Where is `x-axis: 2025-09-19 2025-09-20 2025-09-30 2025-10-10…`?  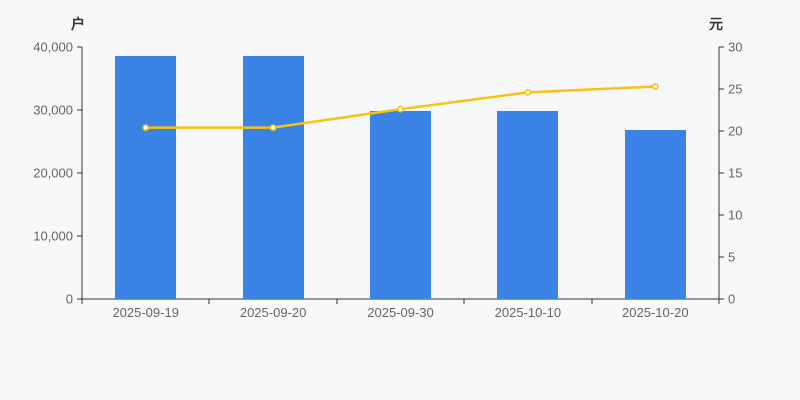 x-axis: 2025-09-19 2025-09-20 2025-09-30 2025-10-10… is located at coordinates (400, 309).